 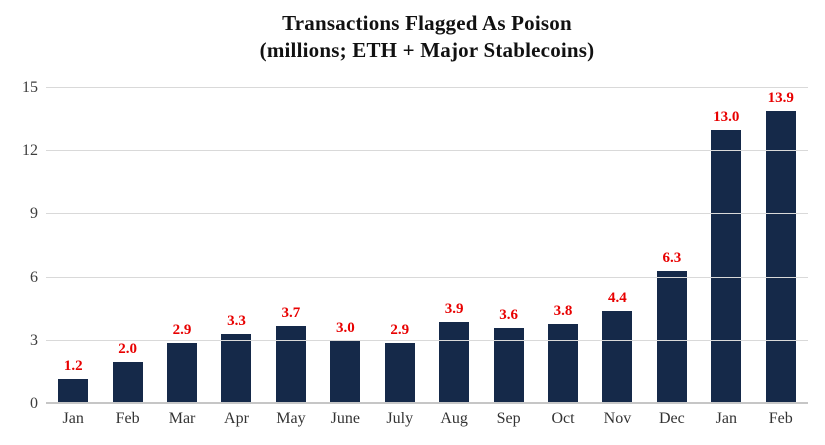 What do you see at coordinates (672, 258) in the screenshot?
I see `bar-value-label: 6.3` at bounding box center [672, 258].